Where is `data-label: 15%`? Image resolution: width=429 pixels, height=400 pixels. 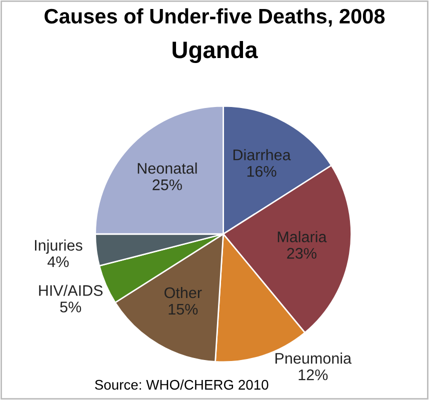
data-label: 15% is located at coordinates (183, 309).